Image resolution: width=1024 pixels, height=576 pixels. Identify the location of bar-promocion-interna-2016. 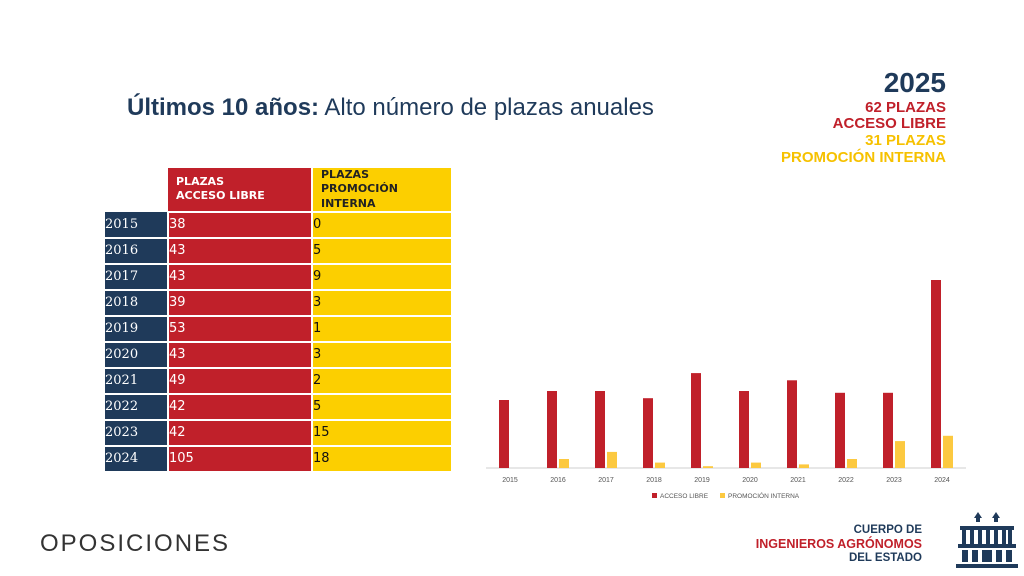
(564, 463).